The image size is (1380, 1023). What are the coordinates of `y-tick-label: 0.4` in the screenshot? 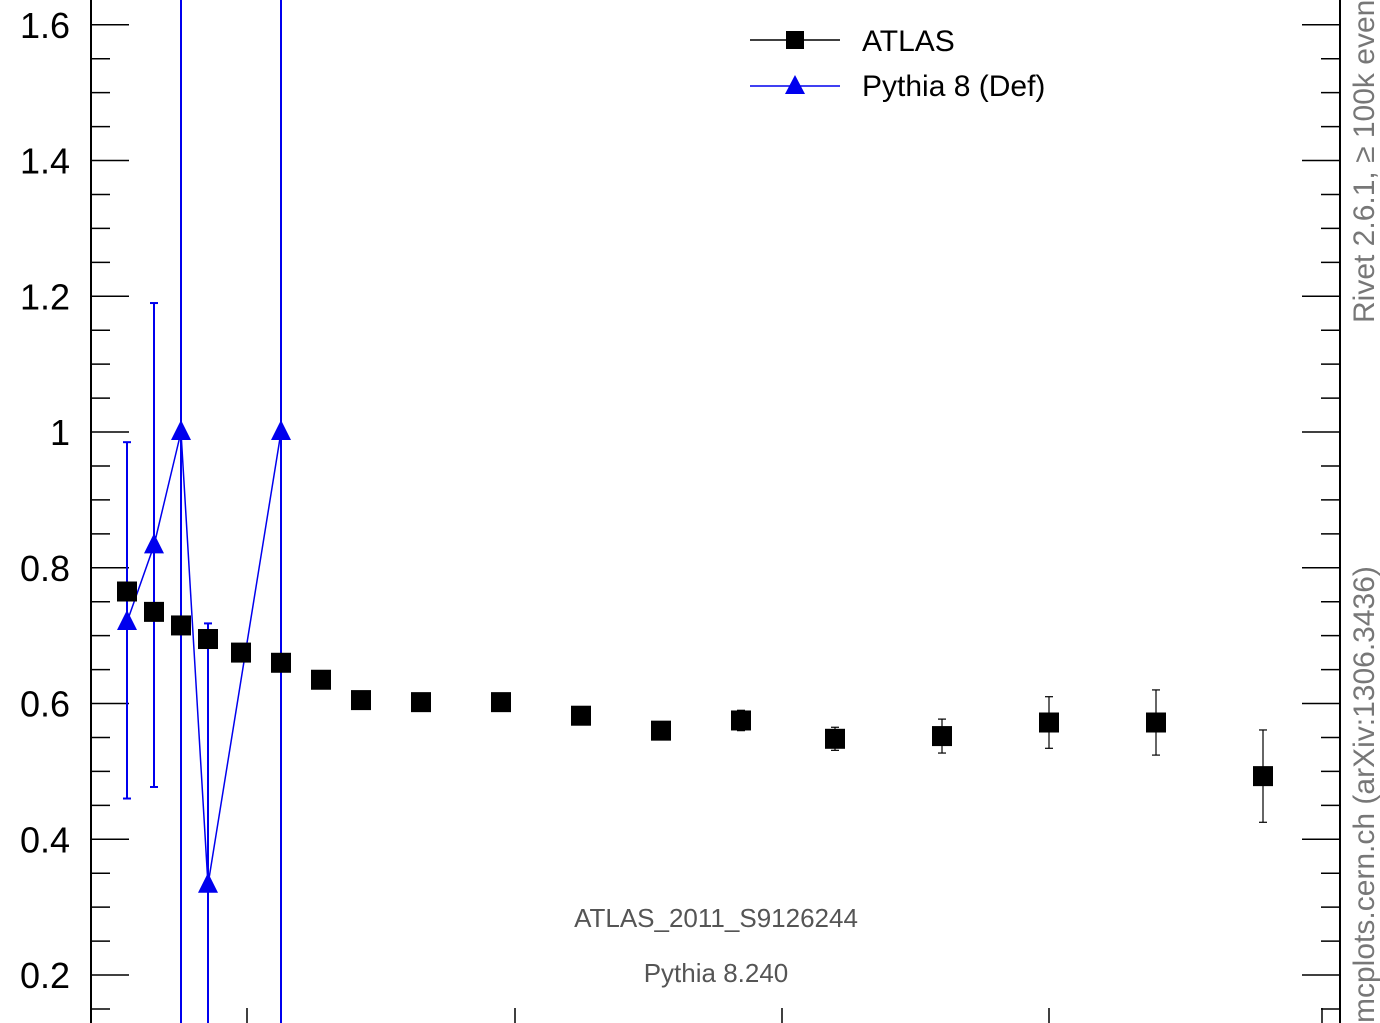 It's located at (45, 839).